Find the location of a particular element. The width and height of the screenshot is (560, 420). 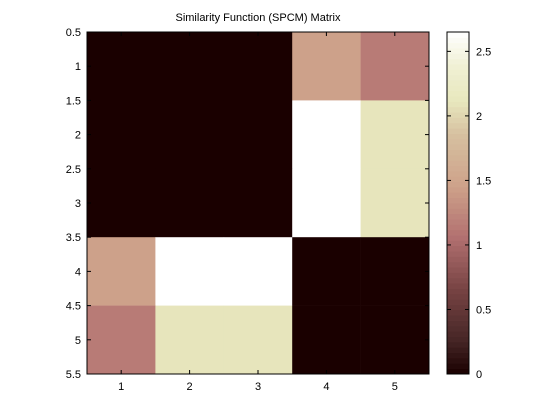

x-tick-label: 4 is located at coordinates (326, 387).